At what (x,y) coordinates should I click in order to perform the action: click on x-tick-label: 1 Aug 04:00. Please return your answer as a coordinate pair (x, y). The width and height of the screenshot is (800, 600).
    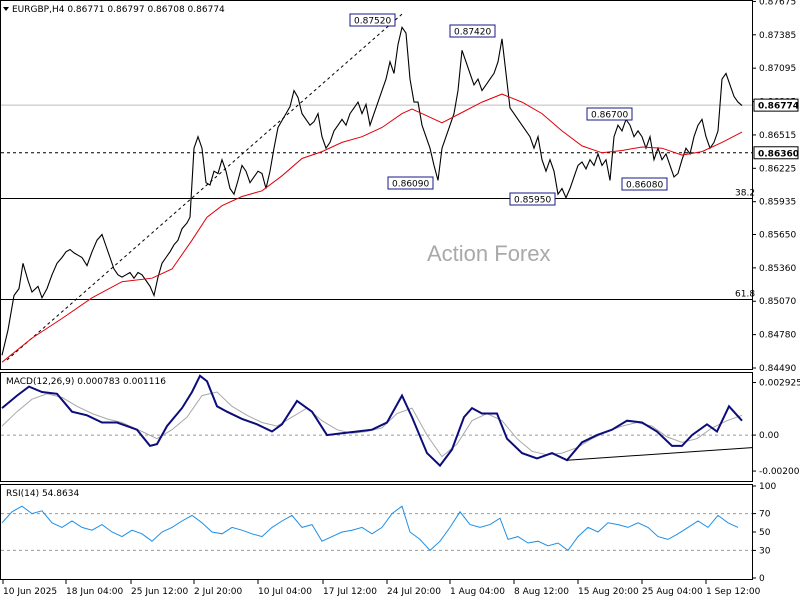
    Looking at the image, I should click on (477, 592).